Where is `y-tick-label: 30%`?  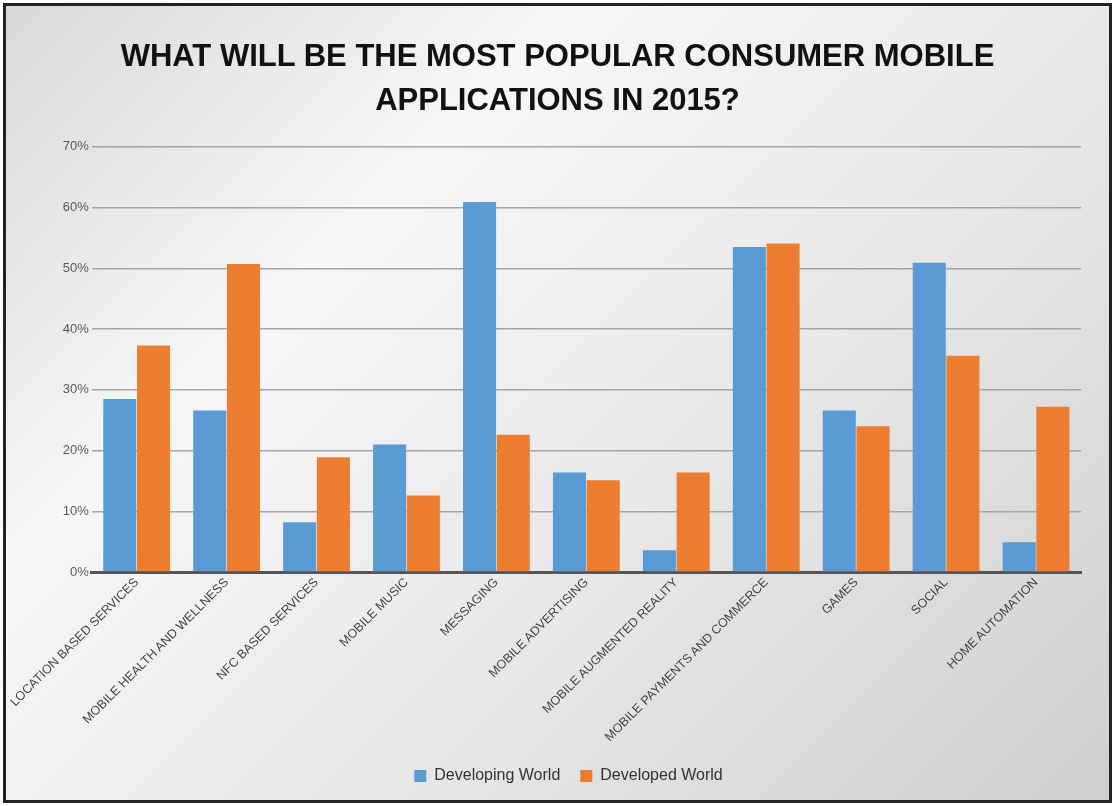
y-tick-label: 30% is located at coordinates (76, 389).